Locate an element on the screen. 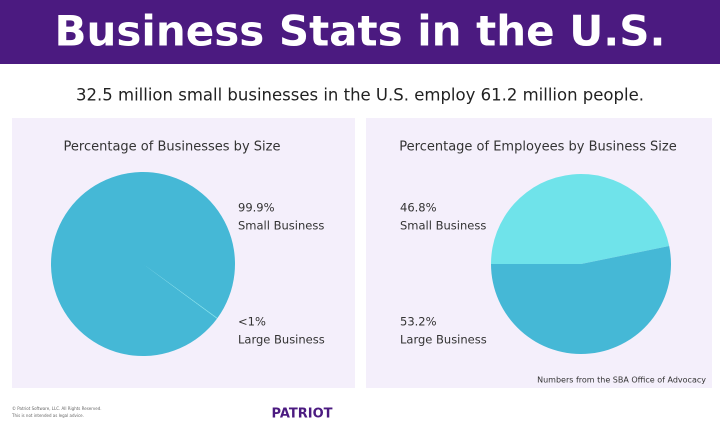 The height and width of the screenshot is (430, 720). value-label: <1% is located at coordinates (252, 322).